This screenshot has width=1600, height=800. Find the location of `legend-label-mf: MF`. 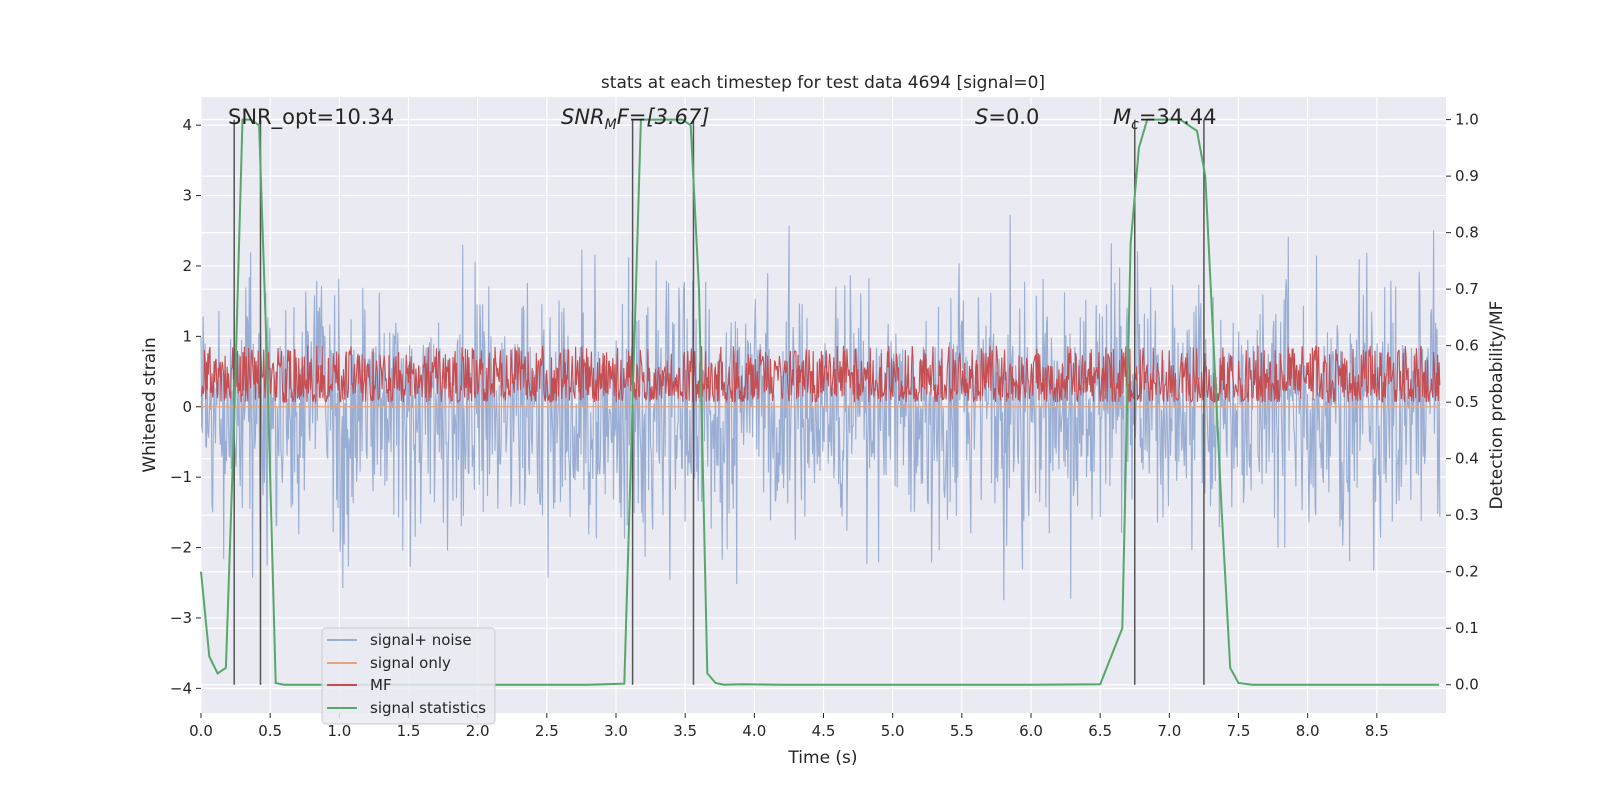

legend-label-mf: MF is located at coordinates (381, 685).